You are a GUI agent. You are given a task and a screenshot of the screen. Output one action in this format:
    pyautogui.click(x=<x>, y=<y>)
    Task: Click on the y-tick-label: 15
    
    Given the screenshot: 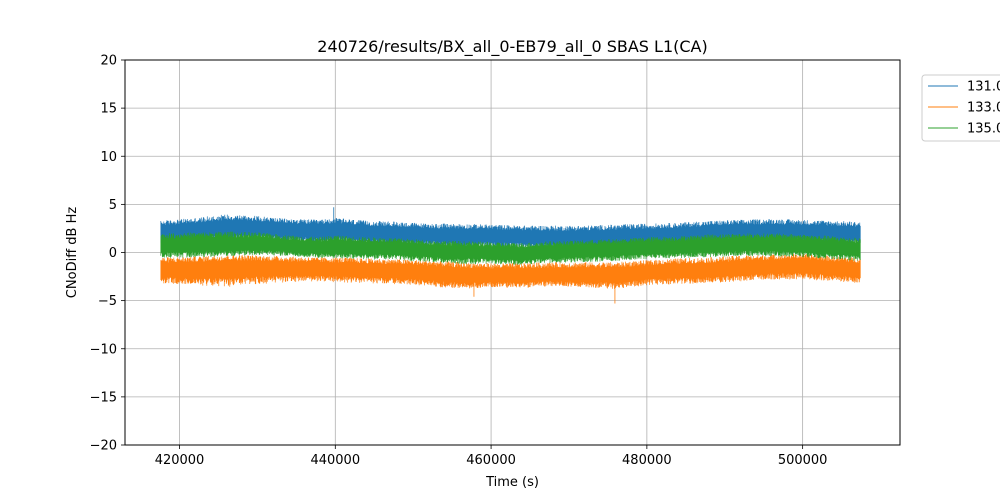 What is the action you would take?
    pyautogui.click(x=108, y=109)
    